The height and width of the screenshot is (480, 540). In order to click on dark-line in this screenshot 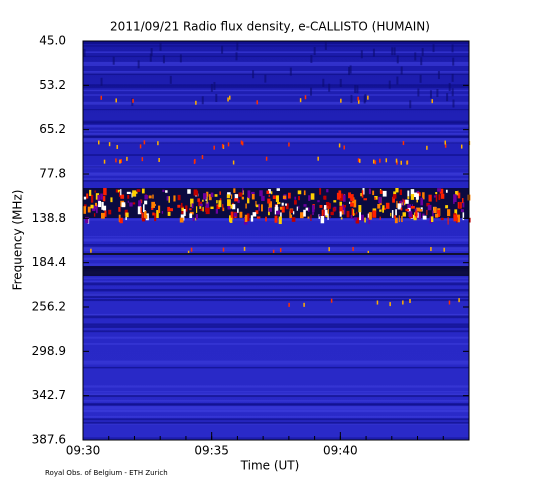, I will do `click(276, 254)`.